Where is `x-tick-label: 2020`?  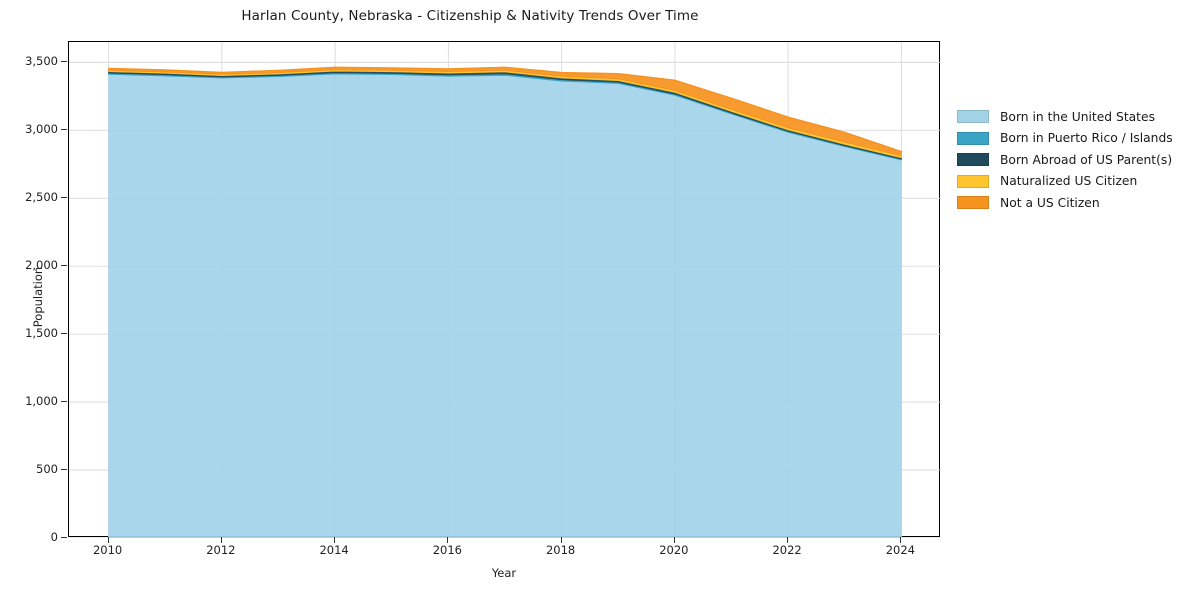
x-tick-label: 2020 is located at coordinates (674, 550).